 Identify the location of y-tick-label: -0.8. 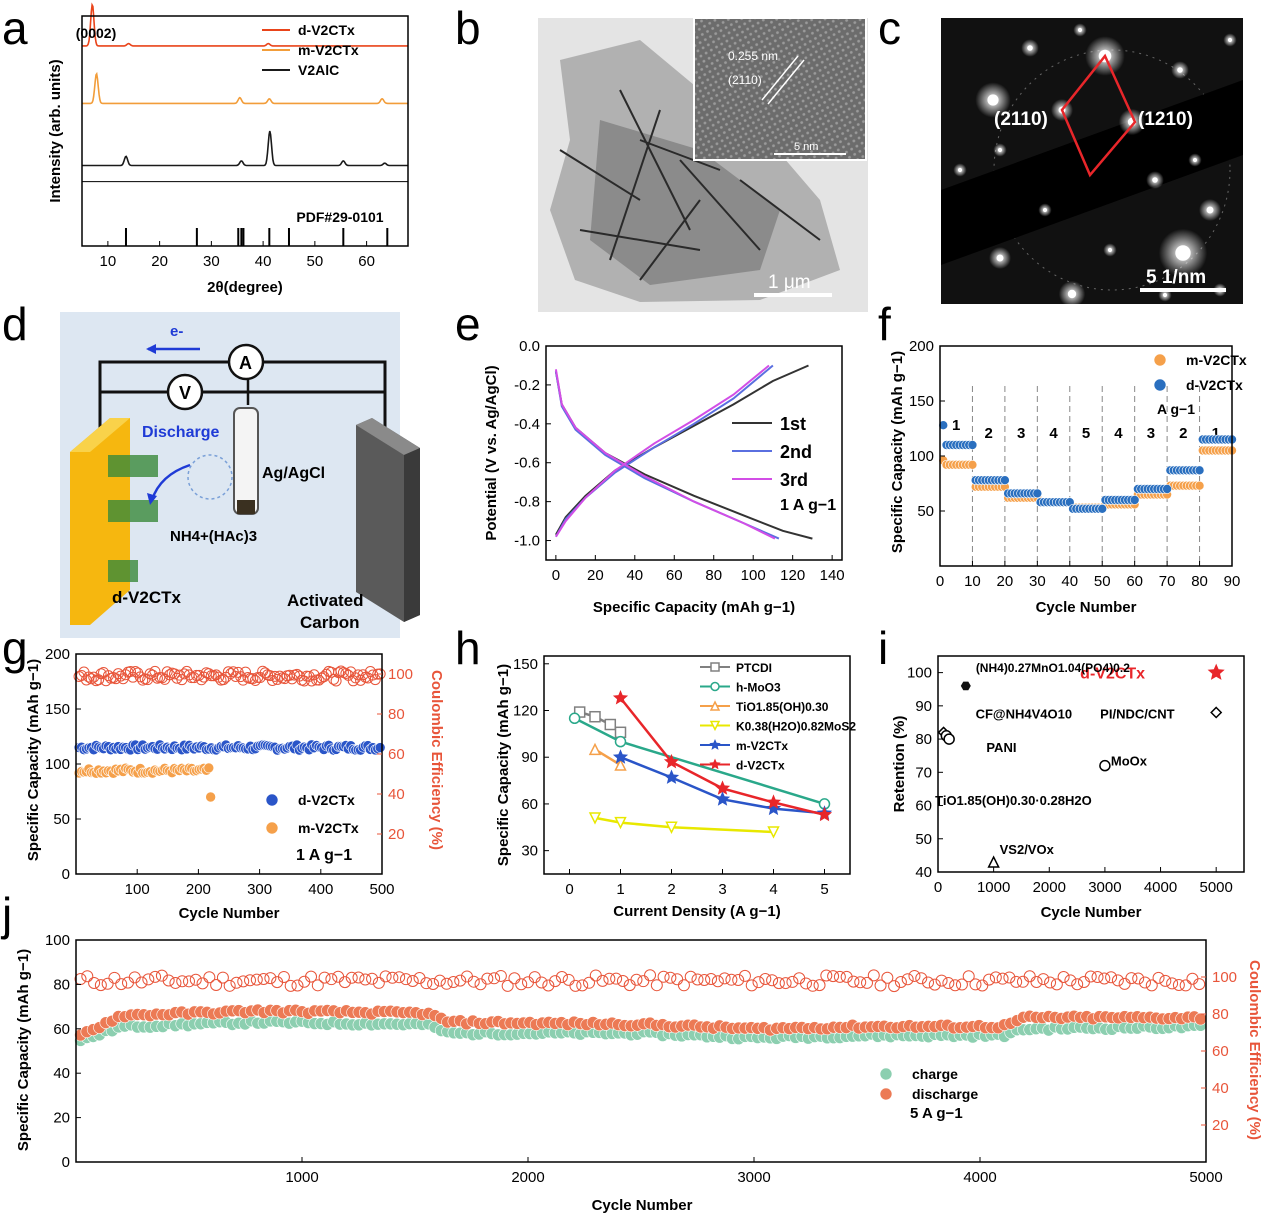
(527, 502).